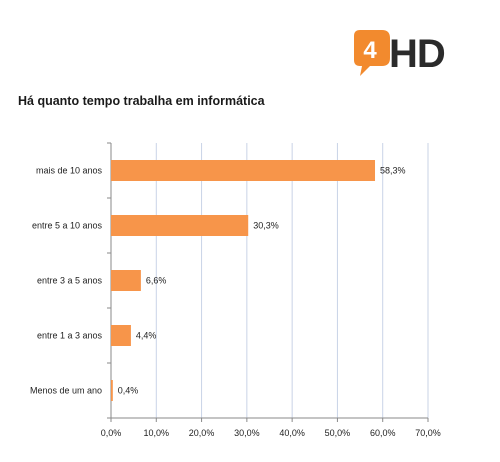  Describe the element at coordinates (292, 433) in the screenshot. I see `x-tick-label: 40,0%` at that location.